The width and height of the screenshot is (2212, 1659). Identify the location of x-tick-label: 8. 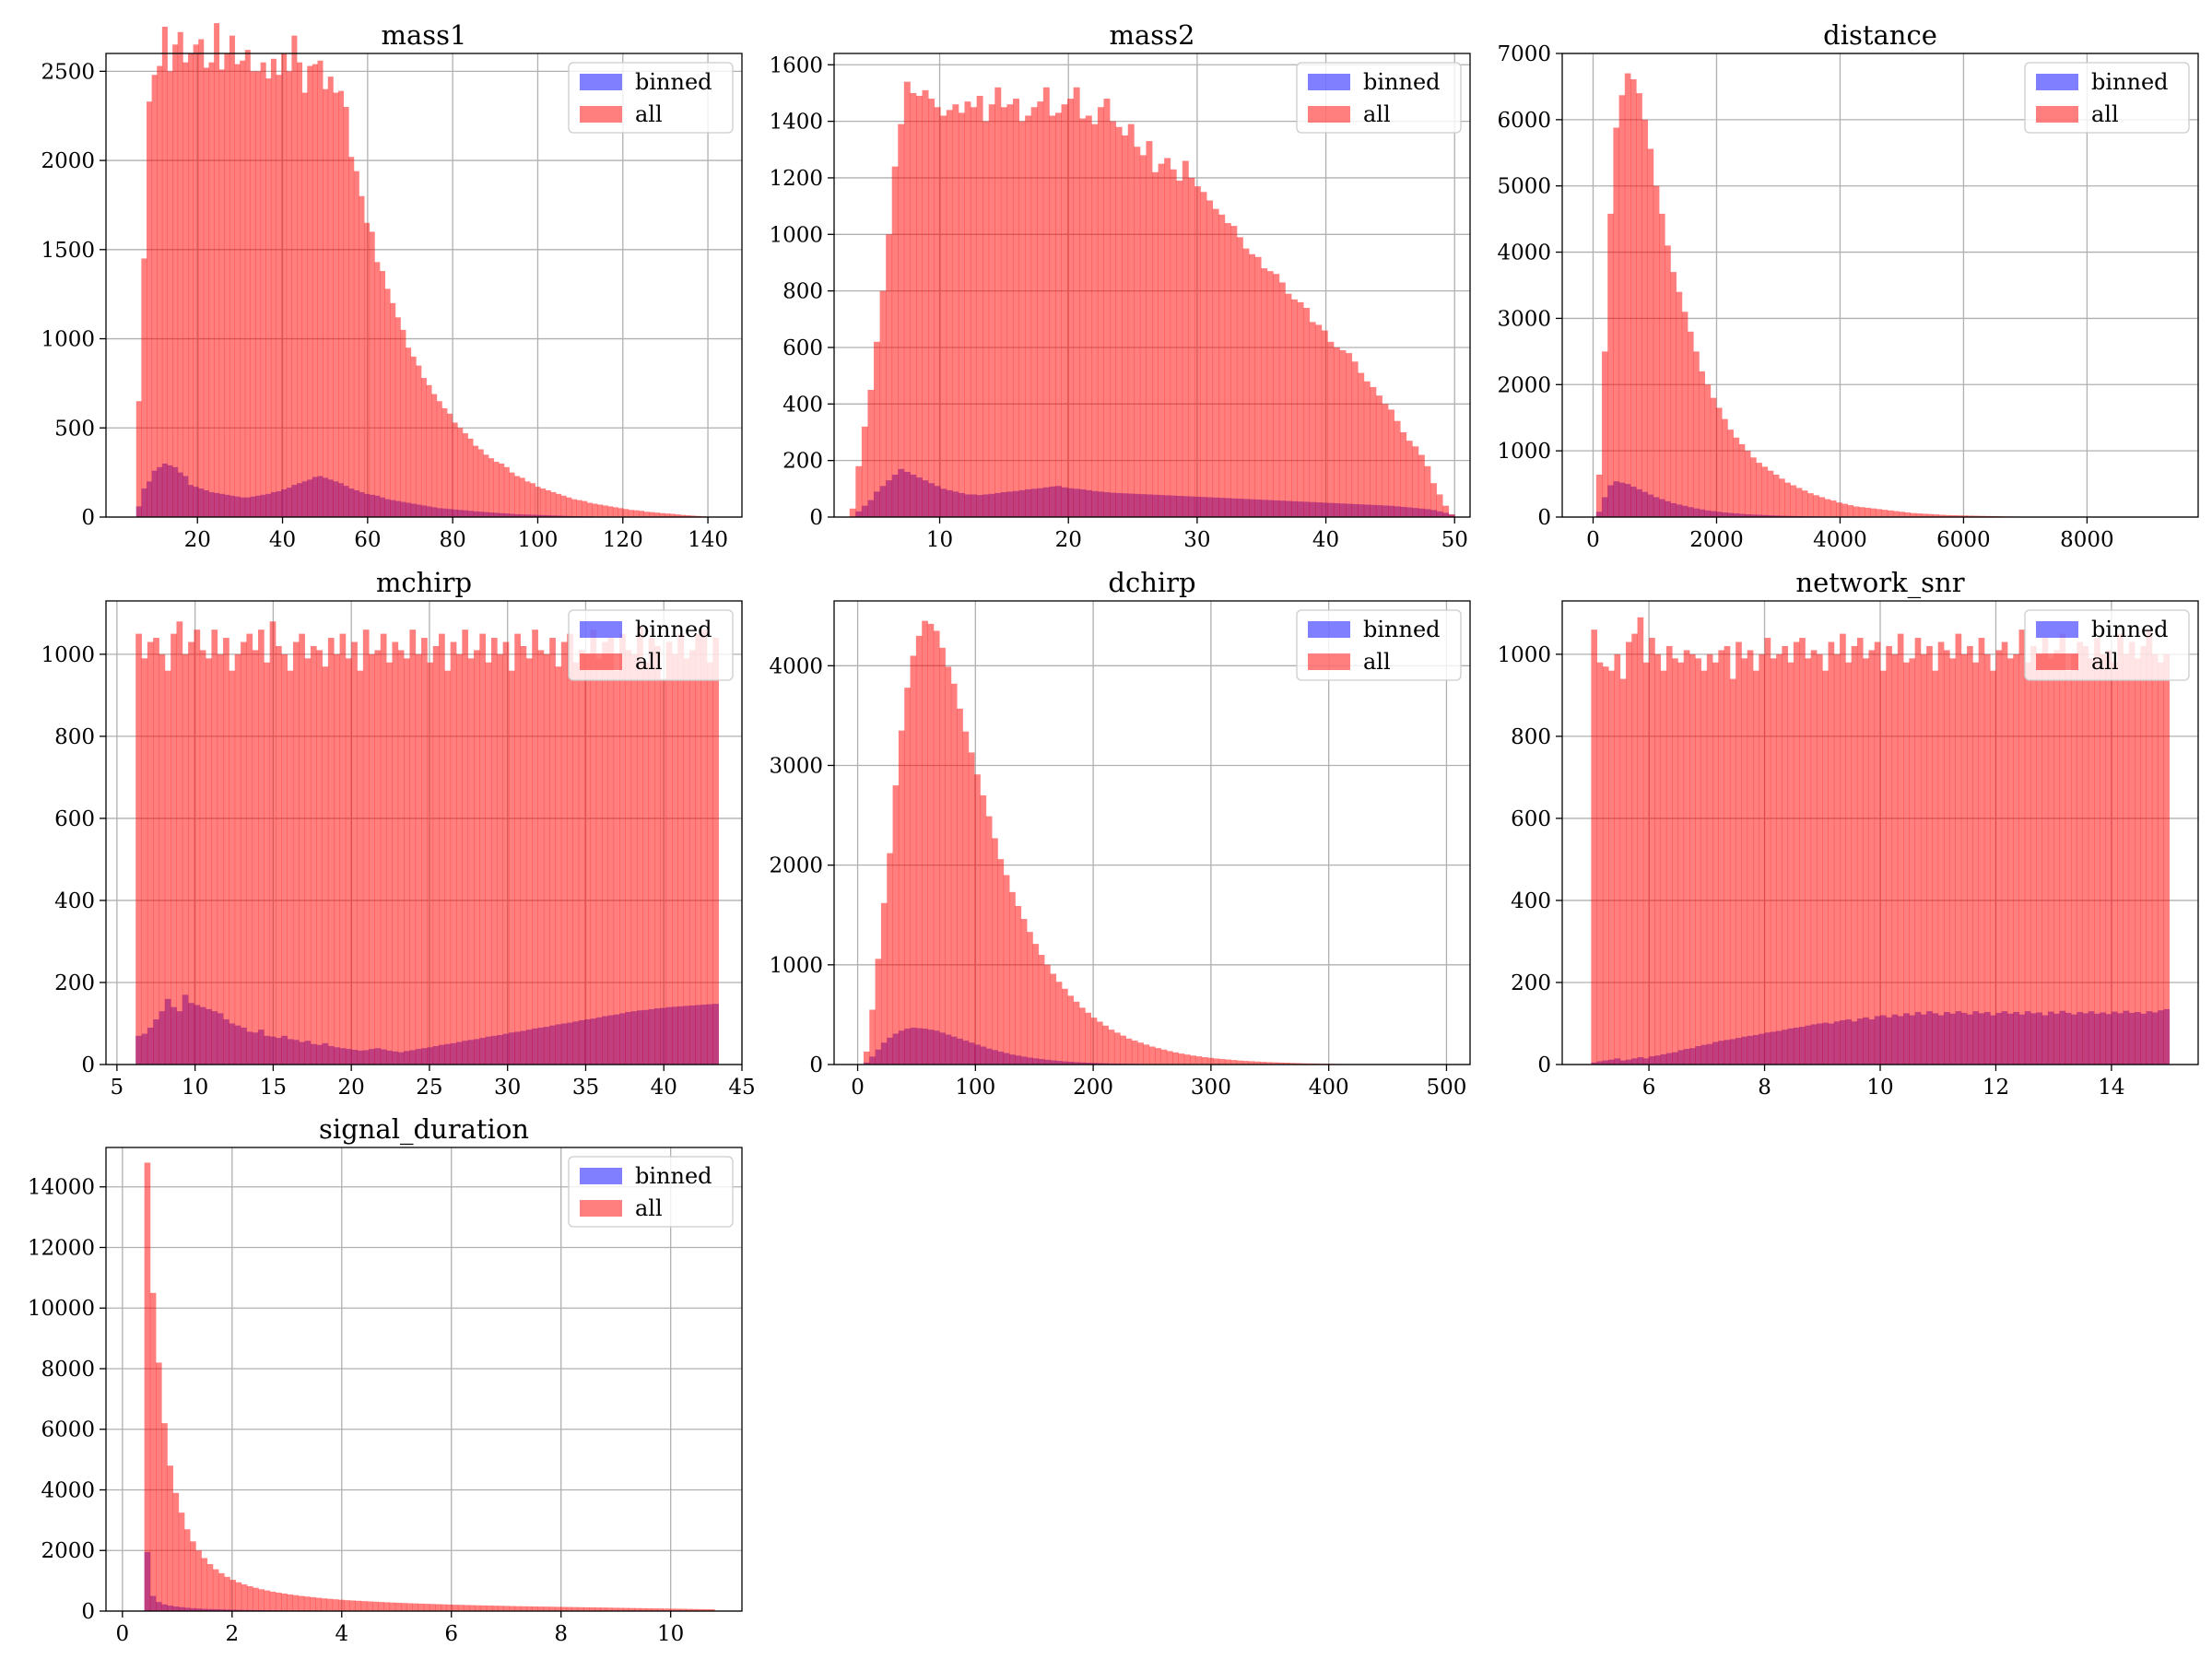
(1764, 1088).